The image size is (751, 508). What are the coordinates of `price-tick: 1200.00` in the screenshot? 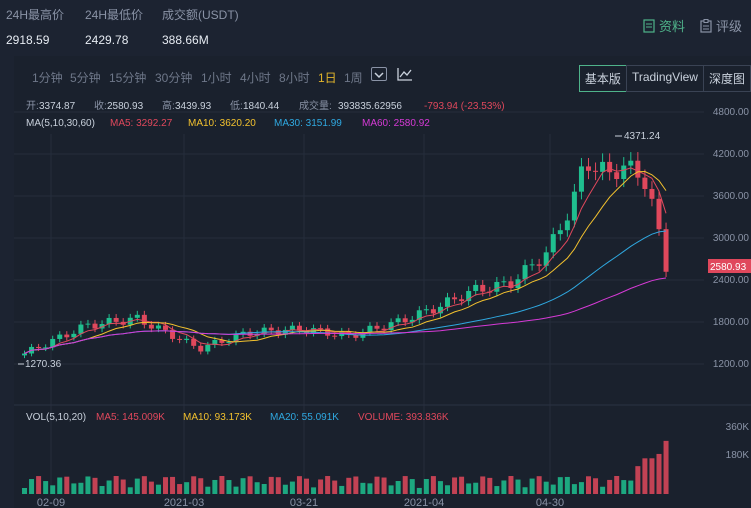 It's located at (731, 364).